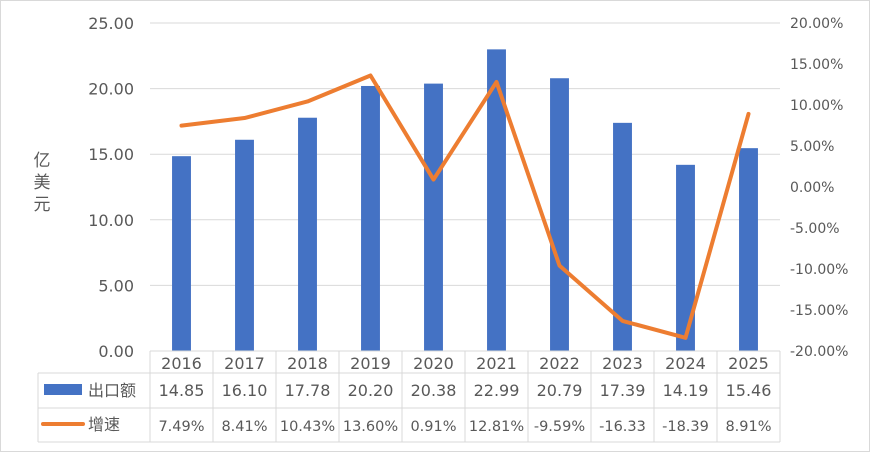  Describe the element at coordinates (371, 390) in the screenshot. I see `table-cell-export: 20.20` at that location.